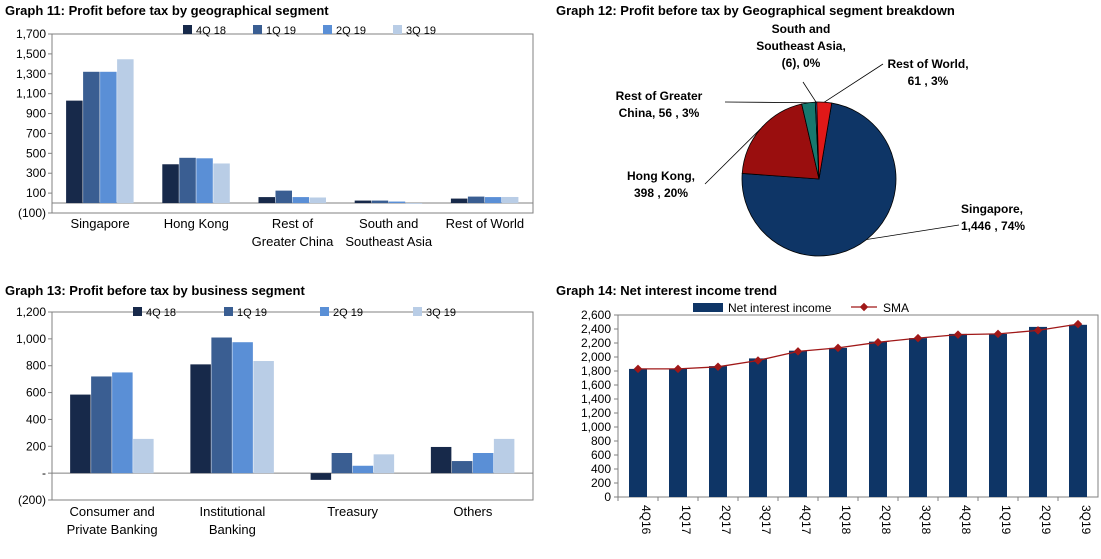  What do you see at coordinates (101, 425) in the screenshot?
I see `bar-1q-19-consumer-and-private-banking` at bounding box center [101, 425].